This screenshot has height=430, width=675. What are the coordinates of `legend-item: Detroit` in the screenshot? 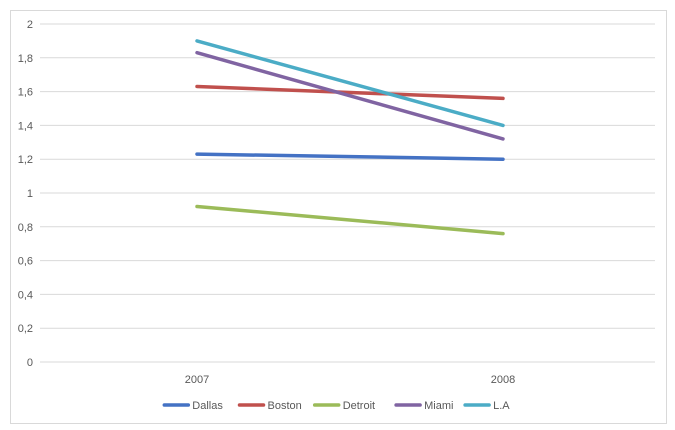 It's located at (343, 406).